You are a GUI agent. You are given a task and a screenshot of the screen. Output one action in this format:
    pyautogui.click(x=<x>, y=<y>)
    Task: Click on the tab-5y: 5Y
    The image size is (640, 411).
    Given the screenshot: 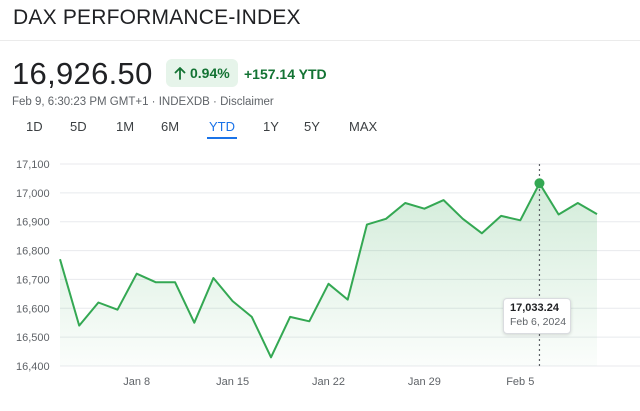 What is the action you would take?
    pyautogui.click(x=312, y=126)
    